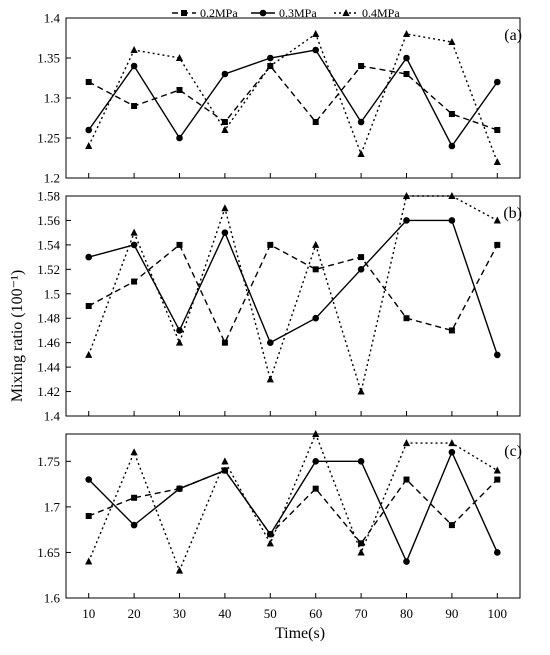  Describe the element at coordinates (224, 613) in the screenshot. I see `x-tick-label: 40` at that location.